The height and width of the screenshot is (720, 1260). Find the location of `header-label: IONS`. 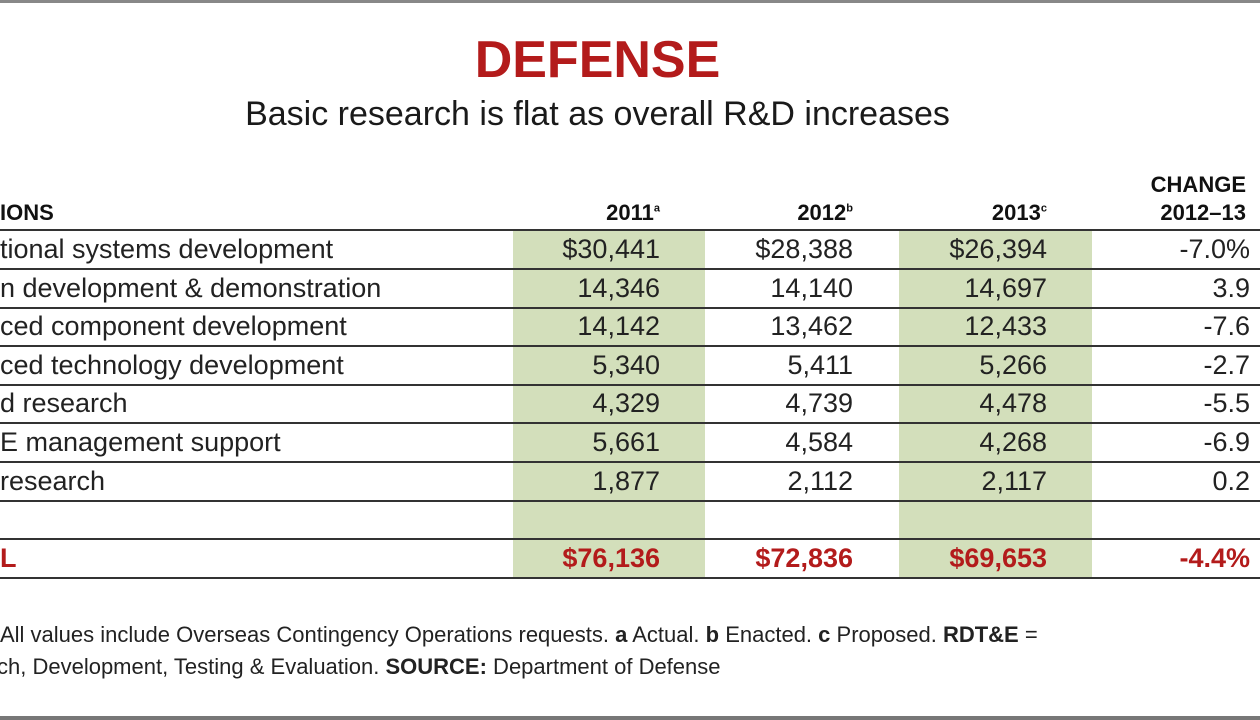

header-label: IONS is located at coordinates (27, 212).